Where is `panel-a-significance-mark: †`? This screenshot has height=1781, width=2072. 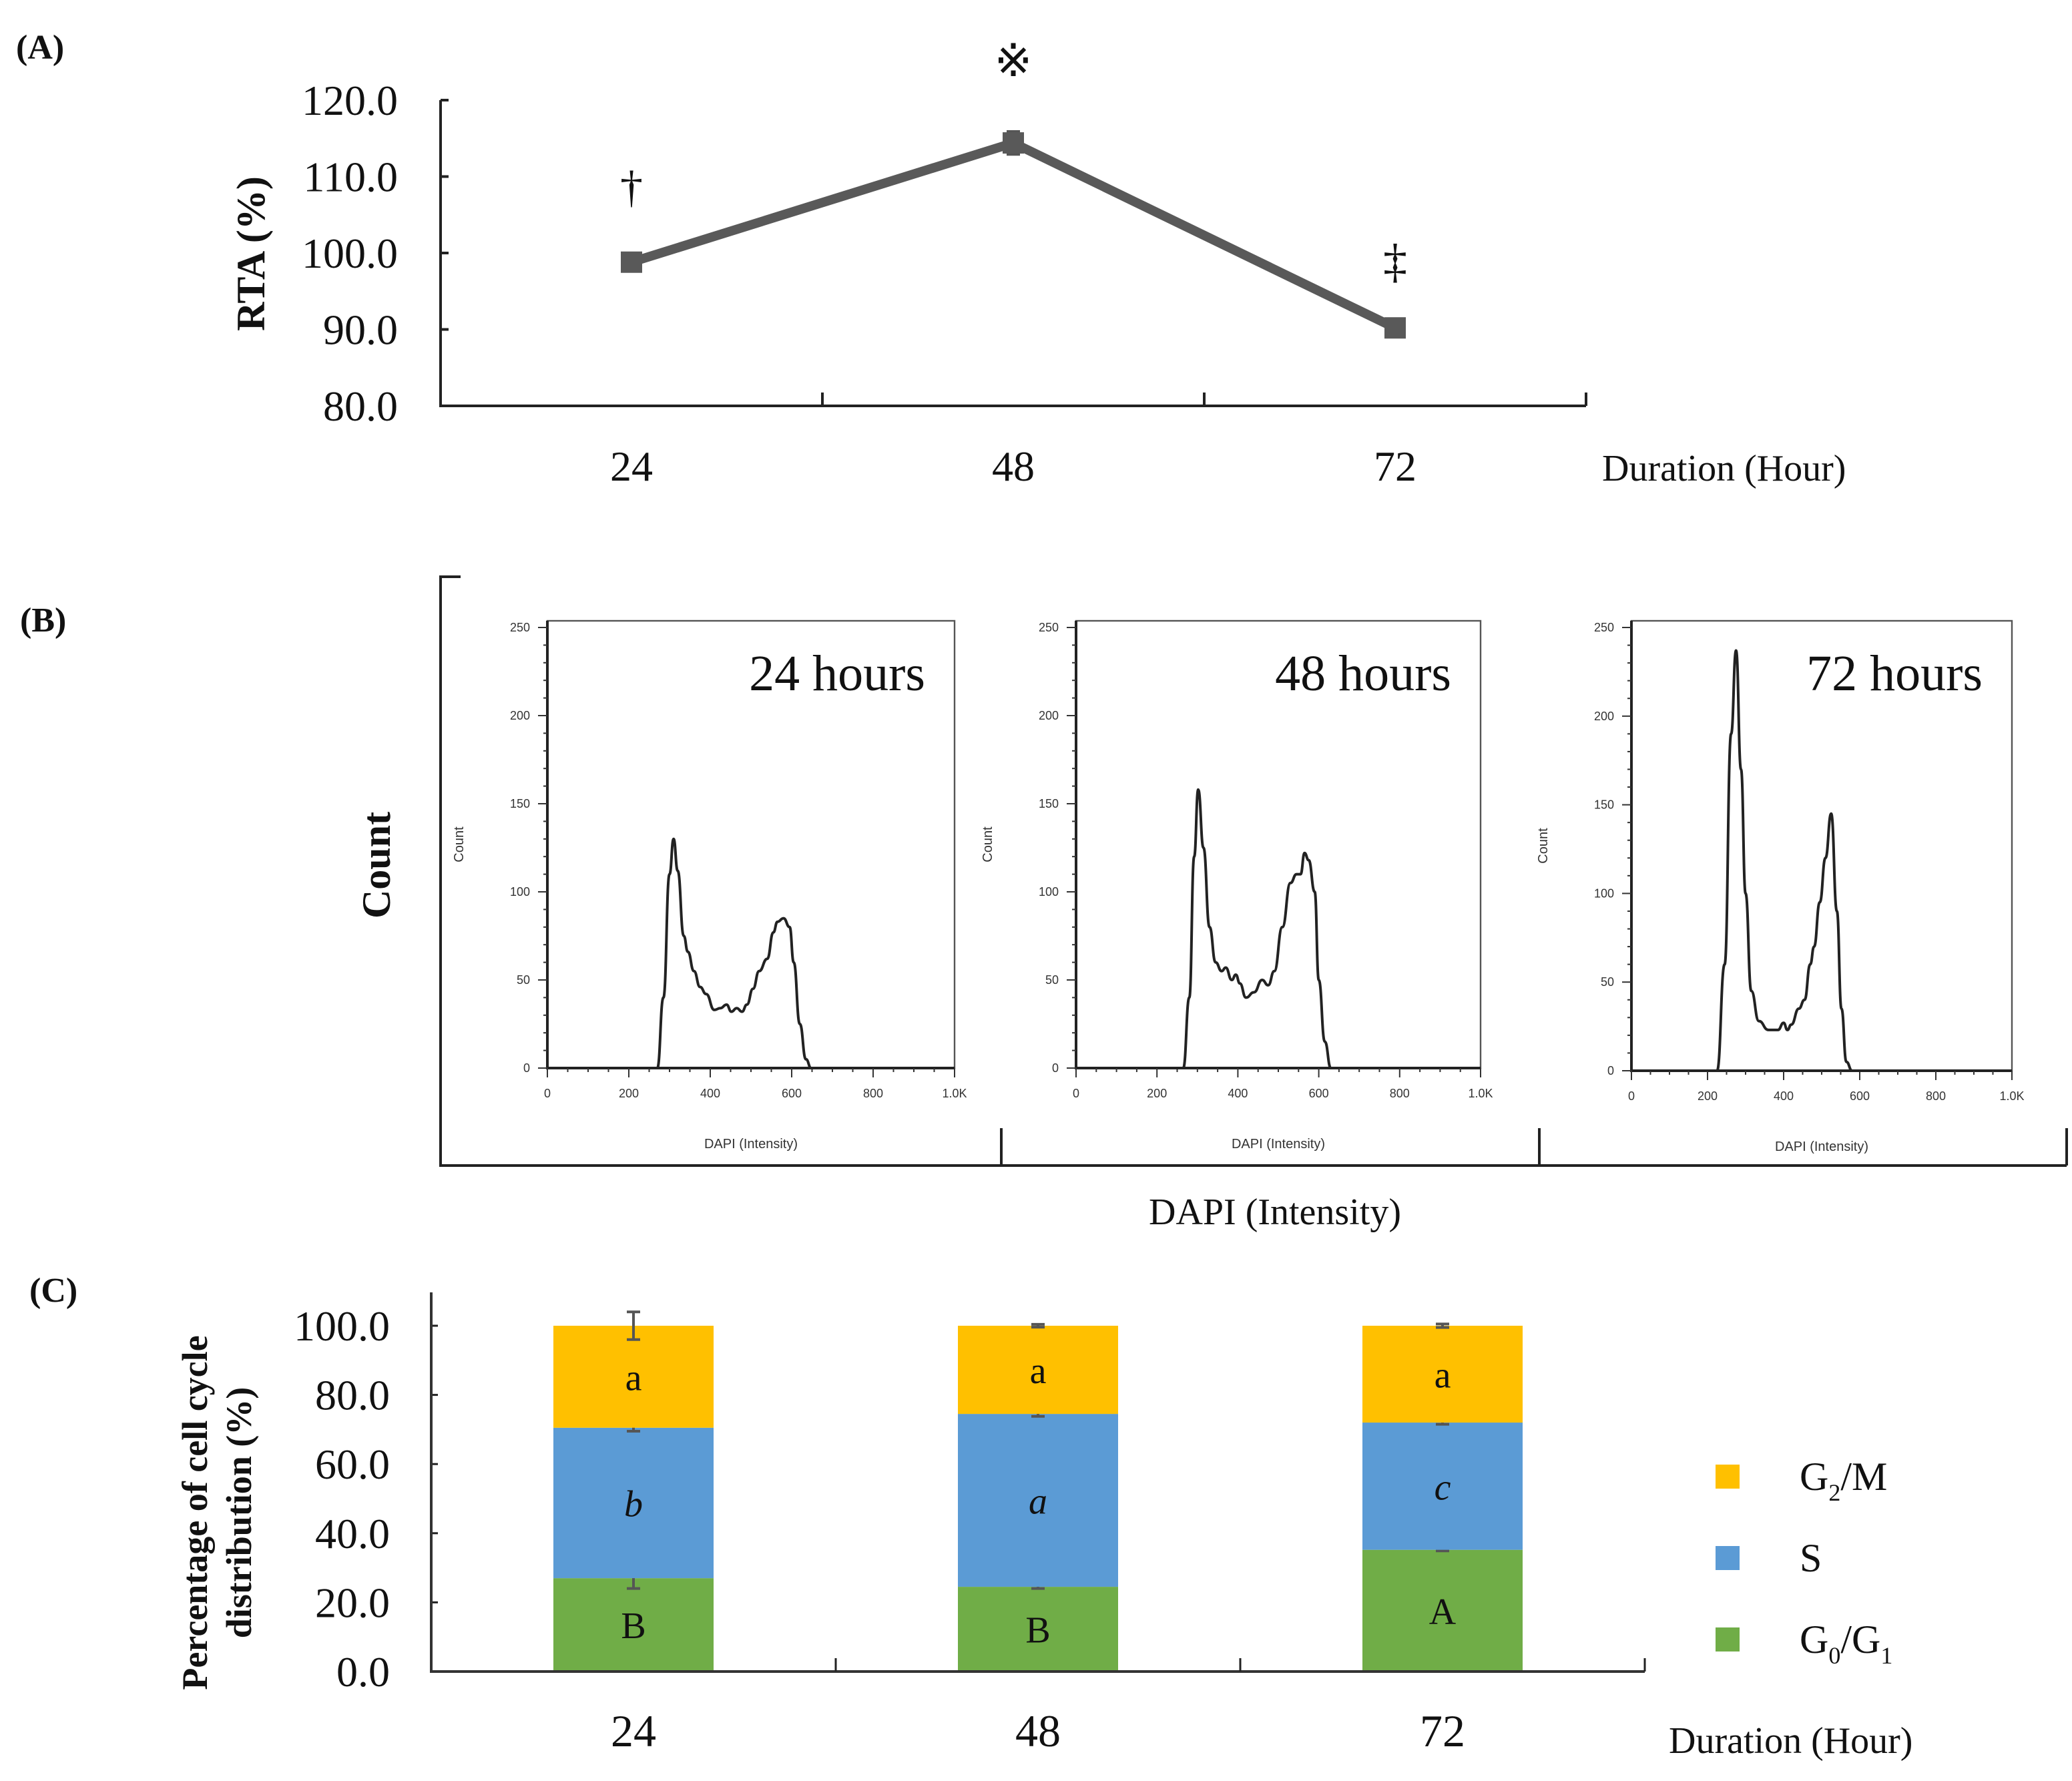 panel-a-significance-mark: † is located at coordinates (631, 187).